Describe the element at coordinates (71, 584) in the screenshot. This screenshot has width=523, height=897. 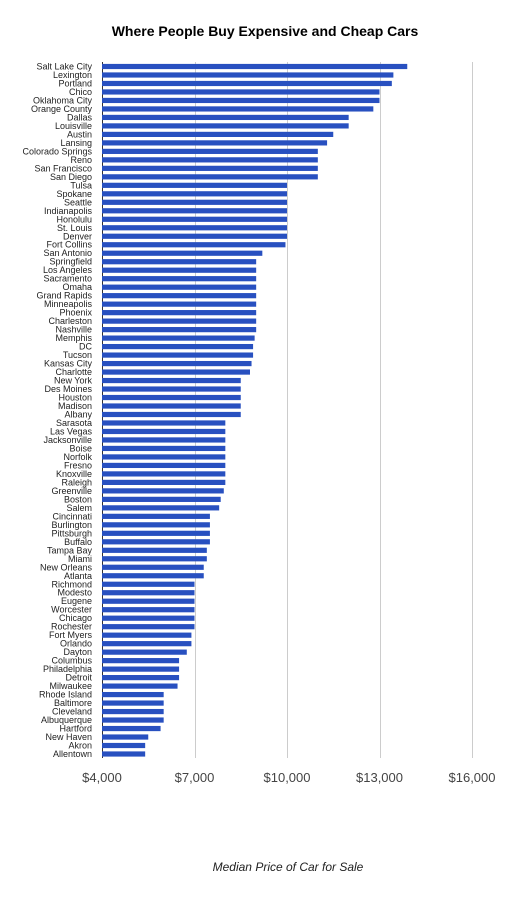
I see `category-label: Richmond` at that location.